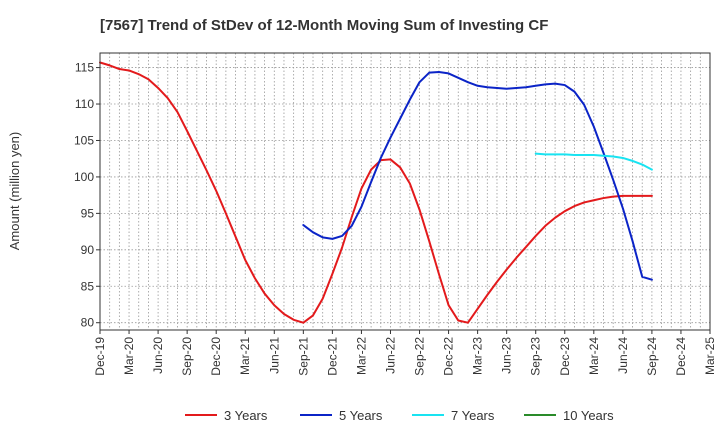 The width and height of the screenshot is (720, 440). What do you see at coordinates (187, 356) in the screenshot?
I see `x-tick-label: Sep-20` at bounding box center [187, 356].